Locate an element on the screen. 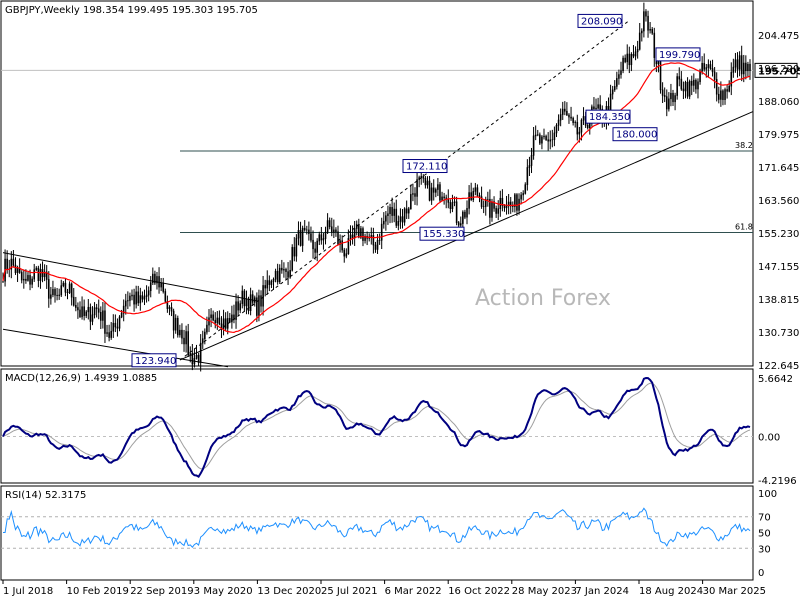  x-tick-label: 25 Jul 2021 is located at coordinates (349, 591).